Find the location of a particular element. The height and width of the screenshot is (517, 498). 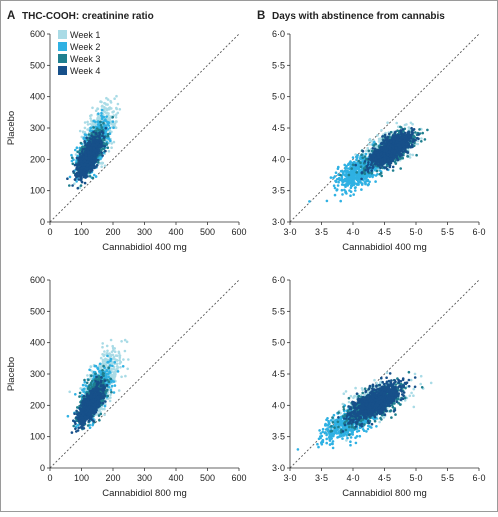

panel-b-letter: B is located at coordinates (261, 16).